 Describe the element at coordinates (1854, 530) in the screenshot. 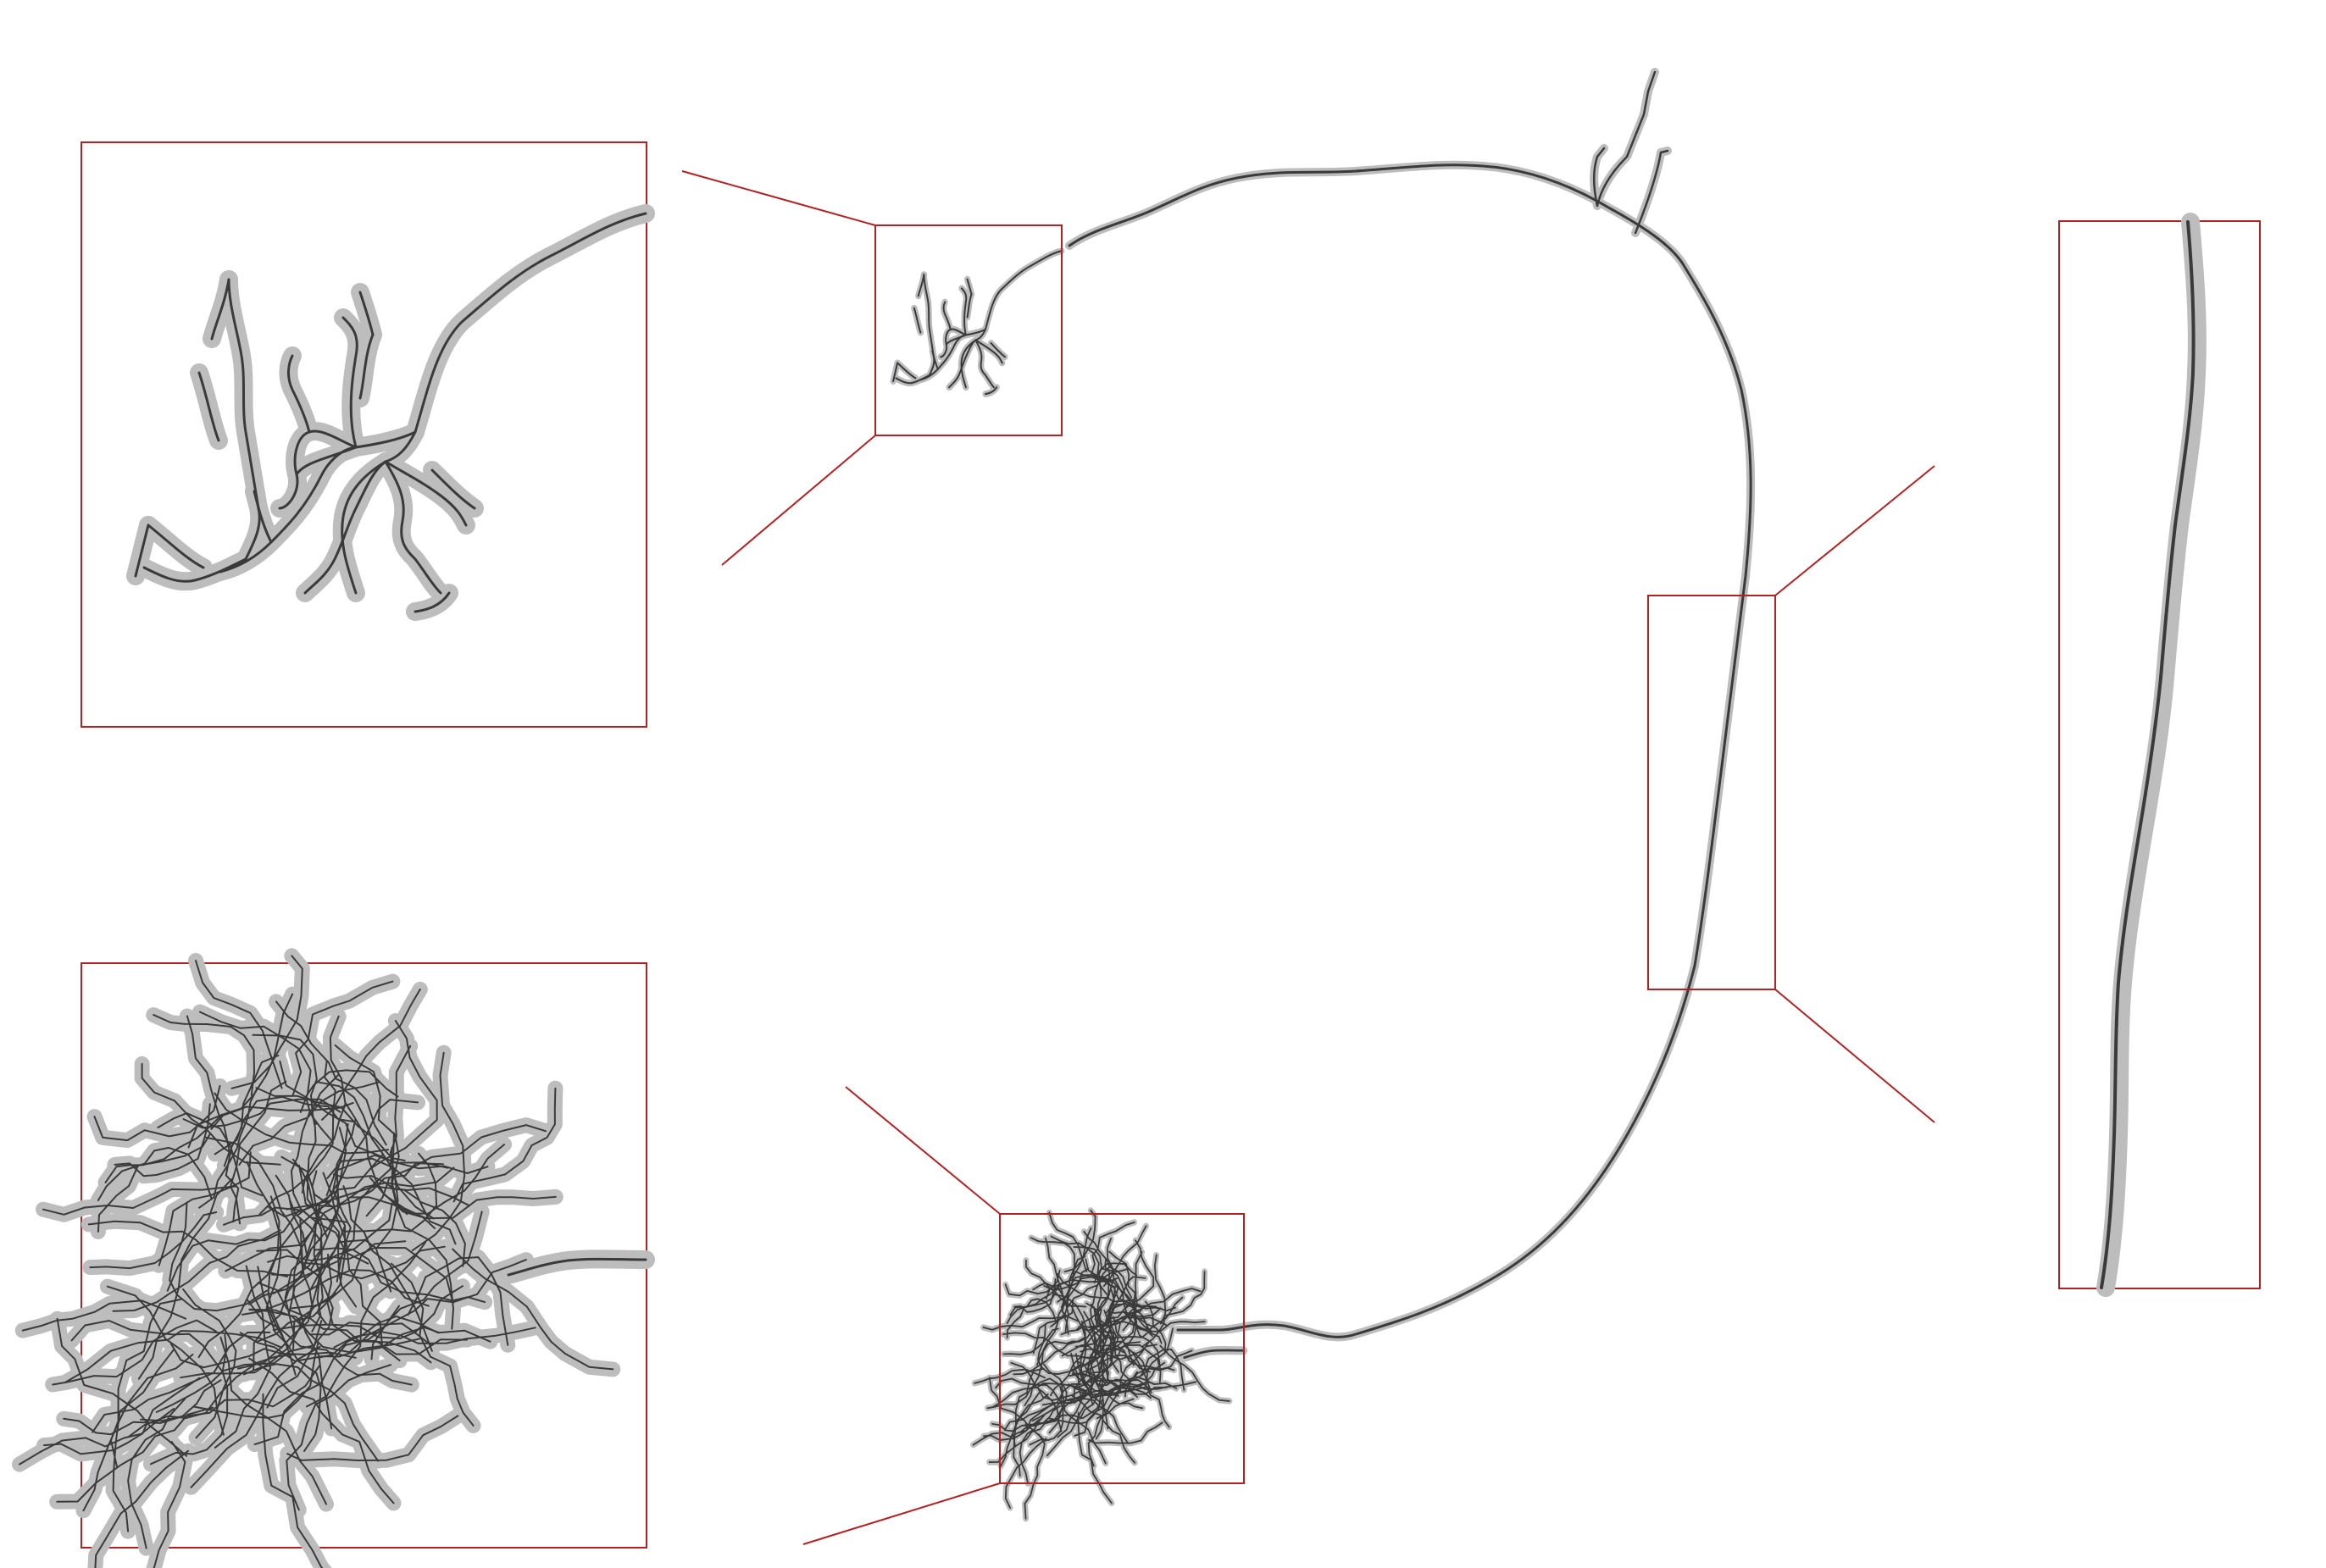

I see `axon-shaft-leader-top` at that location.